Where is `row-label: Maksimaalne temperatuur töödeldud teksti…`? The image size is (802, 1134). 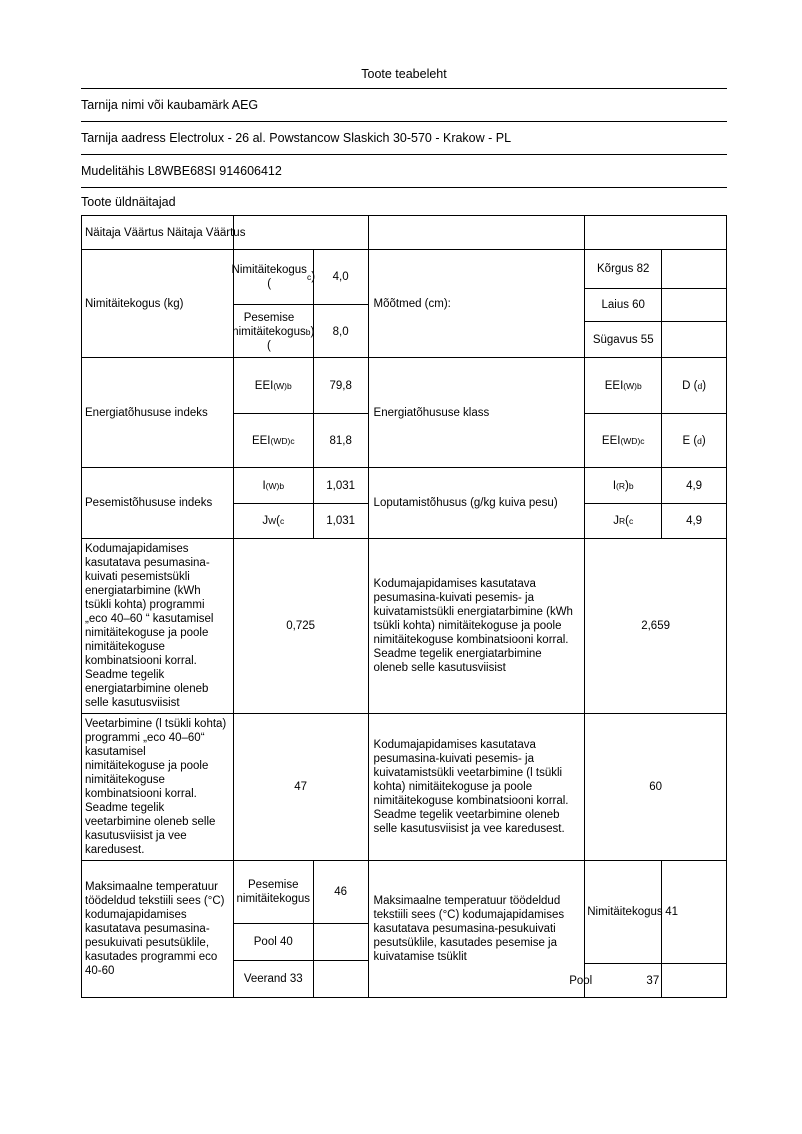 row-label: Maksimaalne temperatuur töödeldud teksti… is located at coordinates (157, 929).